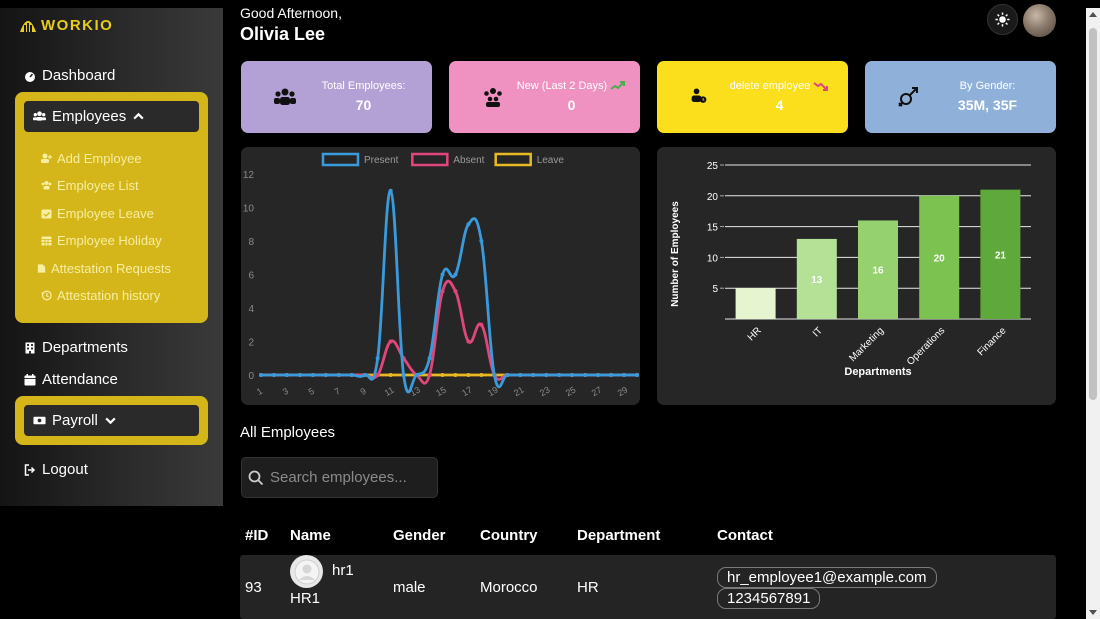 This screenshot has width=1100, height=619. I want to click on y-tick-label: 15, so click(713, 228).